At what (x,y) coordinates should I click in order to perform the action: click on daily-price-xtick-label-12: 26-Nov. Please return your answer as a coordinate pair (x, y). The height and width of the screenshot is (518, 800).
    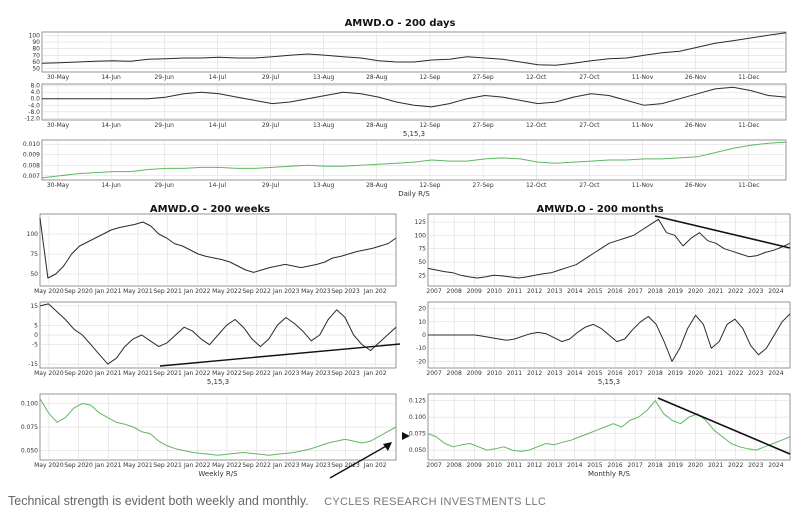
    Looking at the image, I should click on (696, 77).